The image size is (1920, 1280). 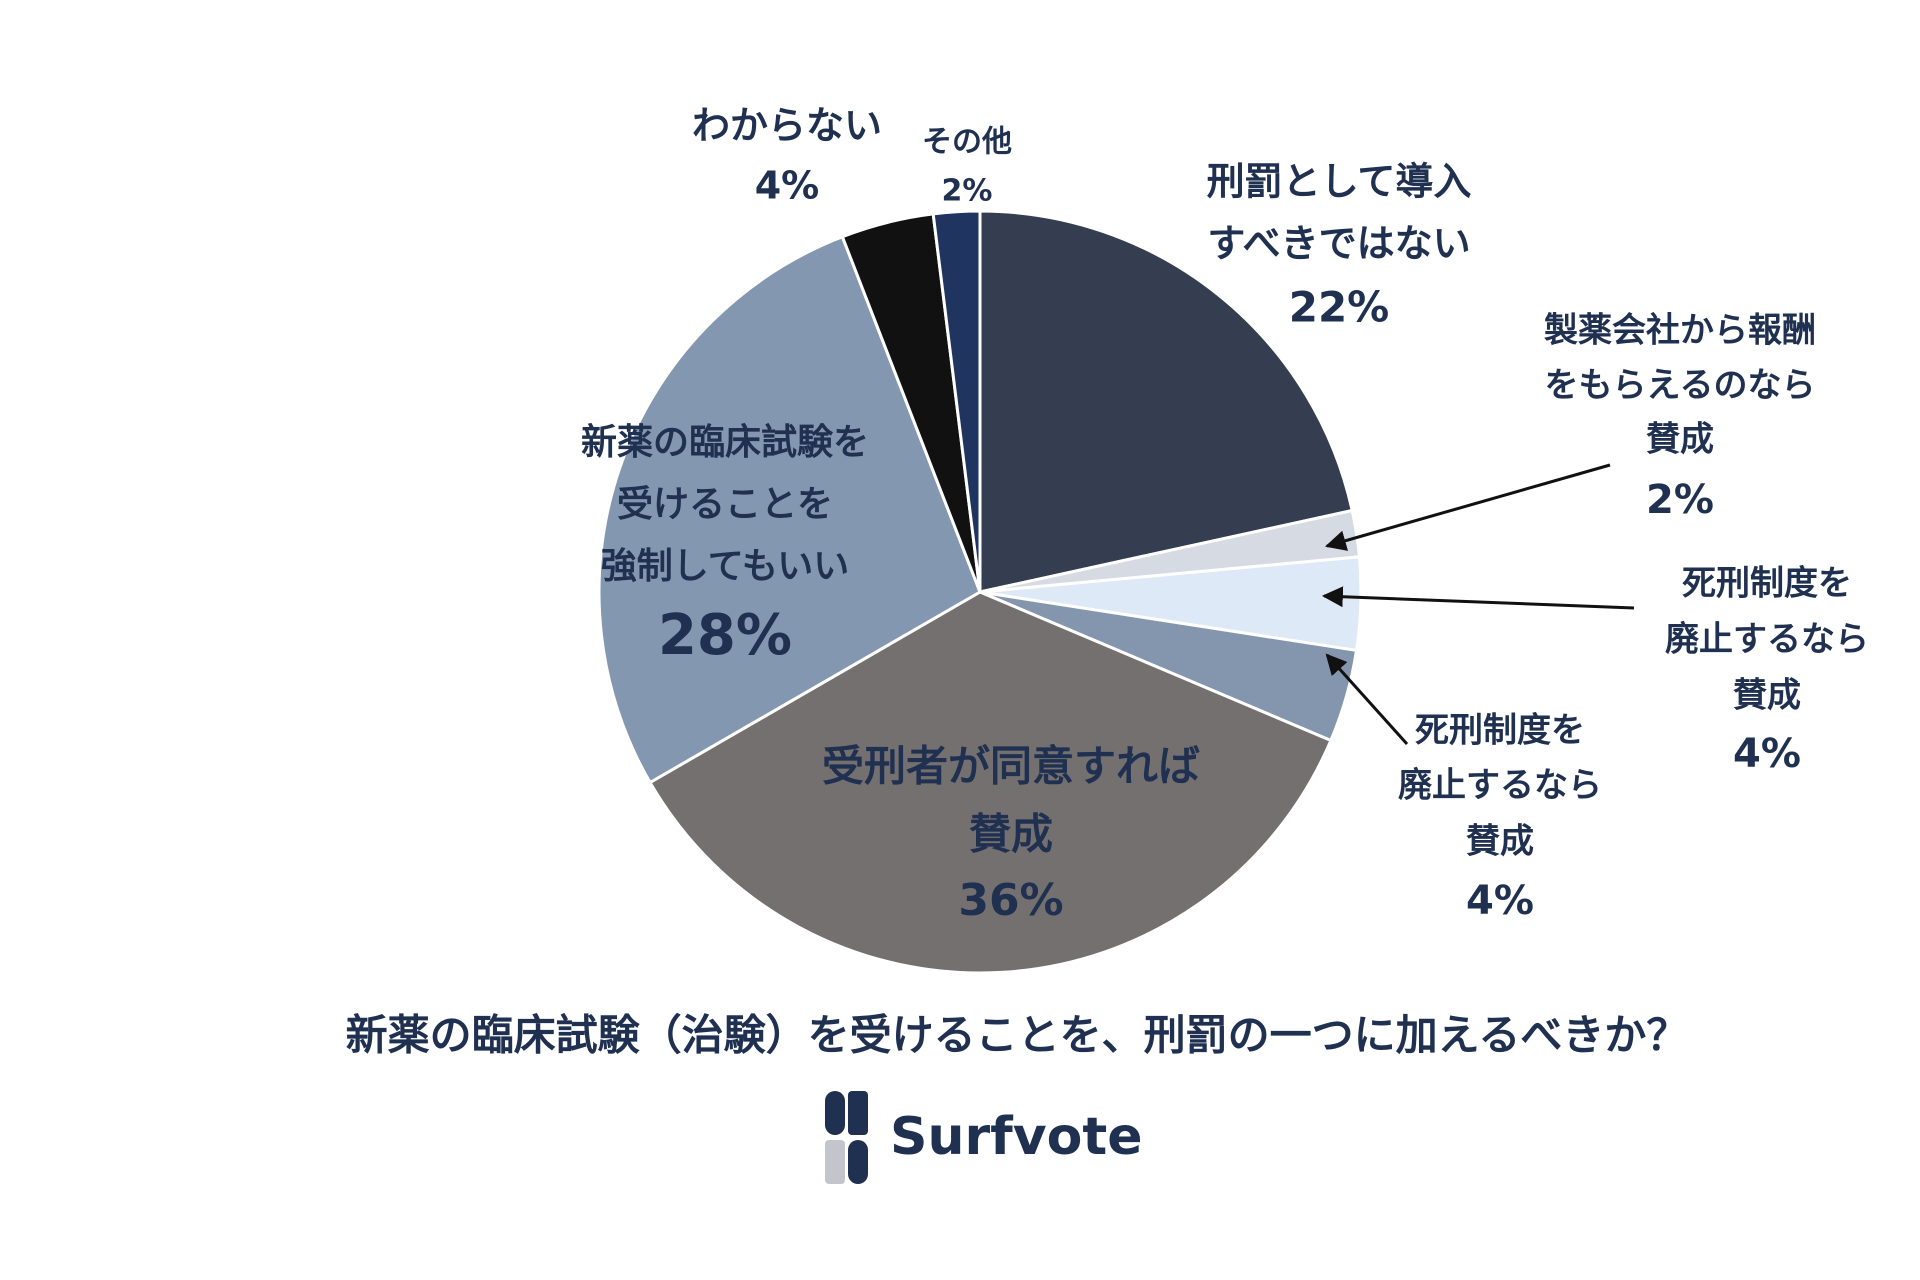 What do you see at coordinates (725, 635) in the screenshot?
I see `value-label: 28%` at bounding box center [725, 635].